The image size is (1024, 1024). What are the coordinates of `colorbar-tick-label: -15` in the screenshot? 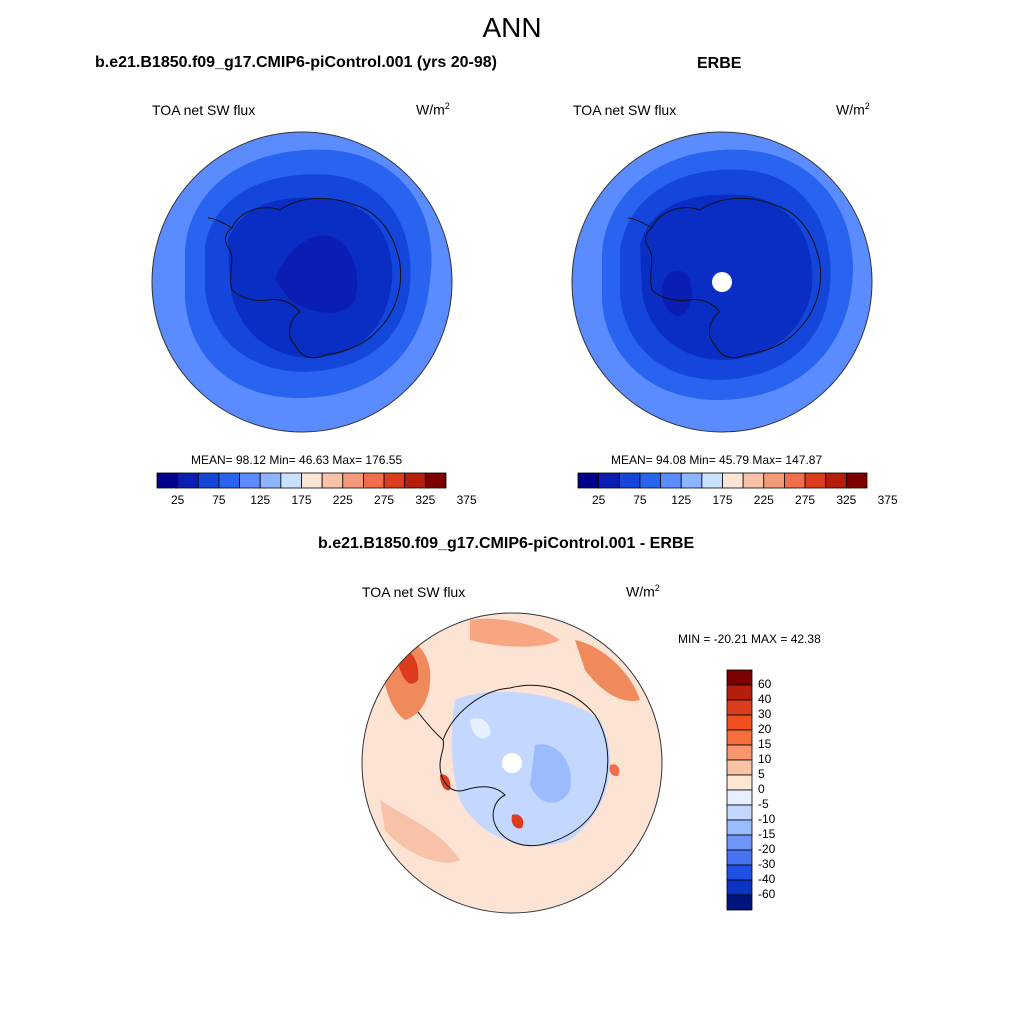 It's located at (767, 834).